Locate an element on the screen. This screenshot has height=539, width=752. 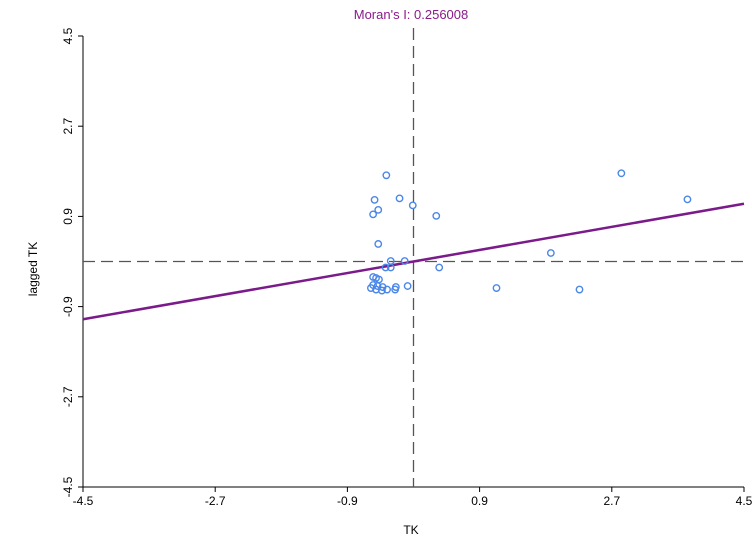
y-tick-label: -2.7 is located at coordinates (68, 396).